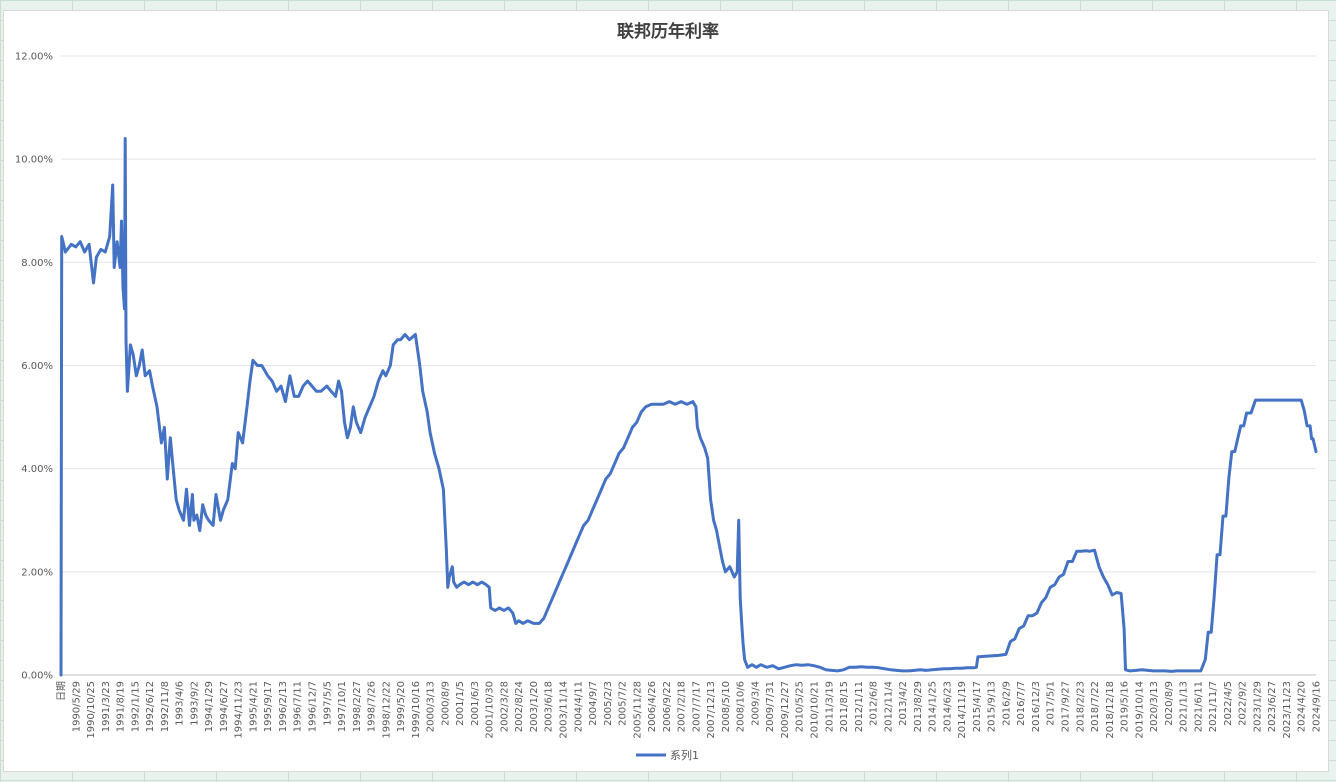 This screenshot has width=1336, height=782. I want to click on x-tick-label: 2009/3/4, so click(755, 703).